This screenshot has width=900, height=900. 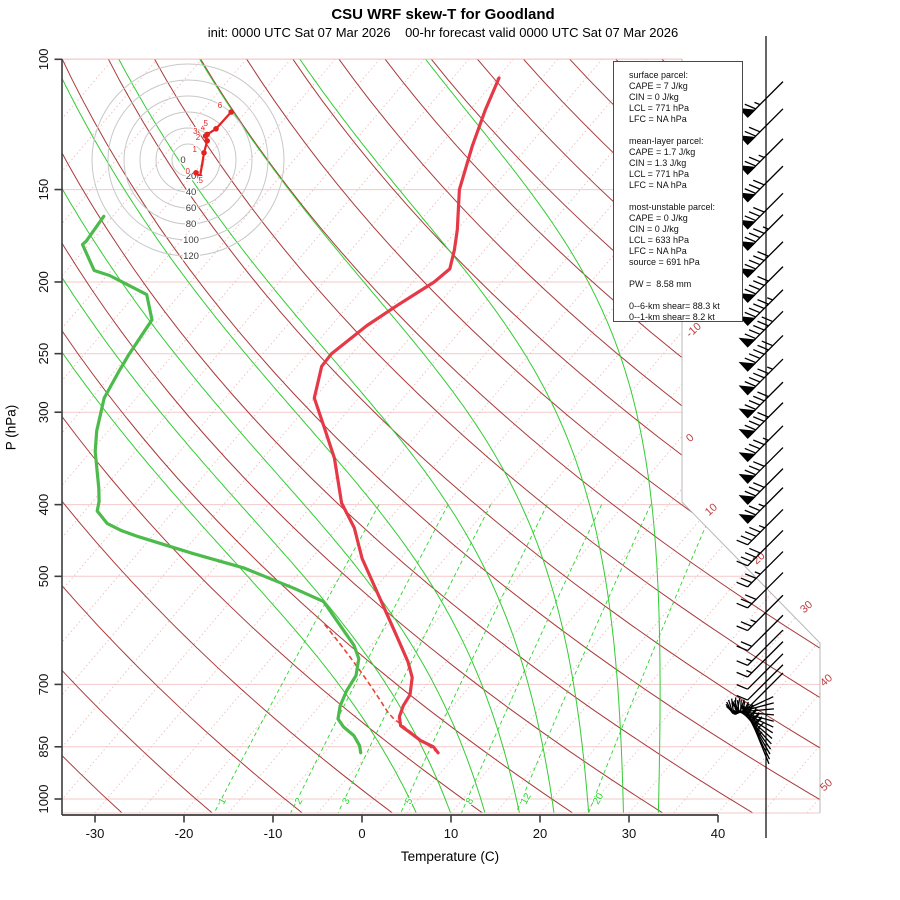 What do you see at coordinates (380, 687) in the screenshot?
I see `parcel-path` at bounding box center [380, 687].